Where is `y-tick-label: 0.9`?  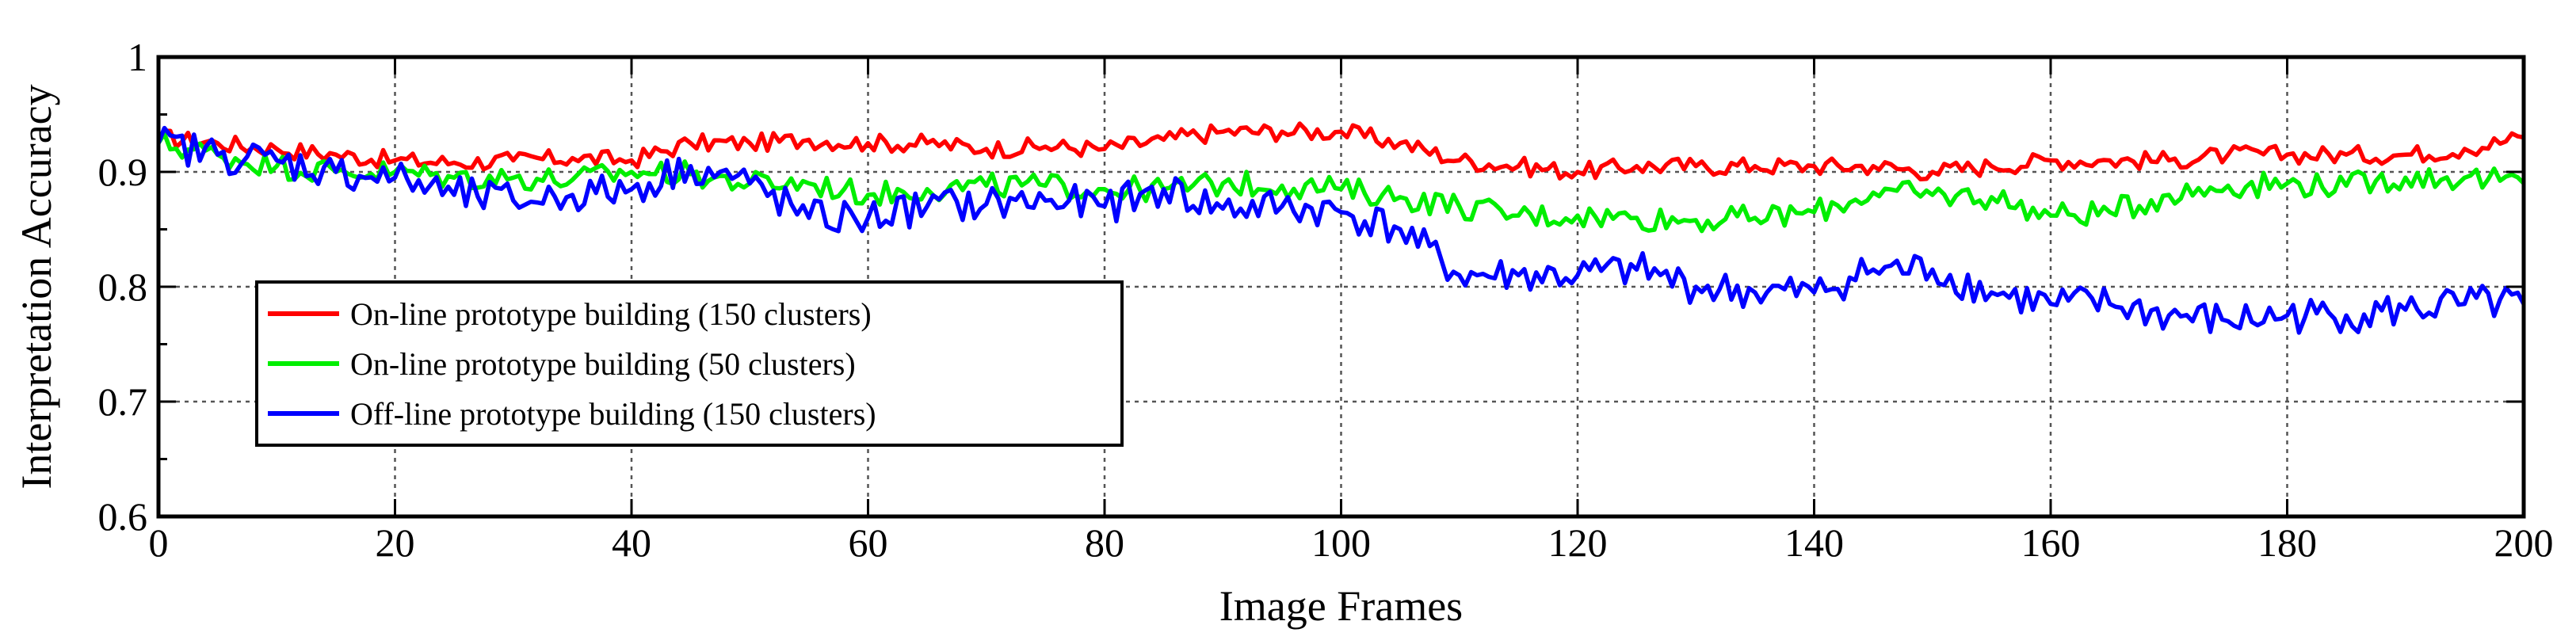 y-tick-label: 0.9 is located at coordinates (123, 172).